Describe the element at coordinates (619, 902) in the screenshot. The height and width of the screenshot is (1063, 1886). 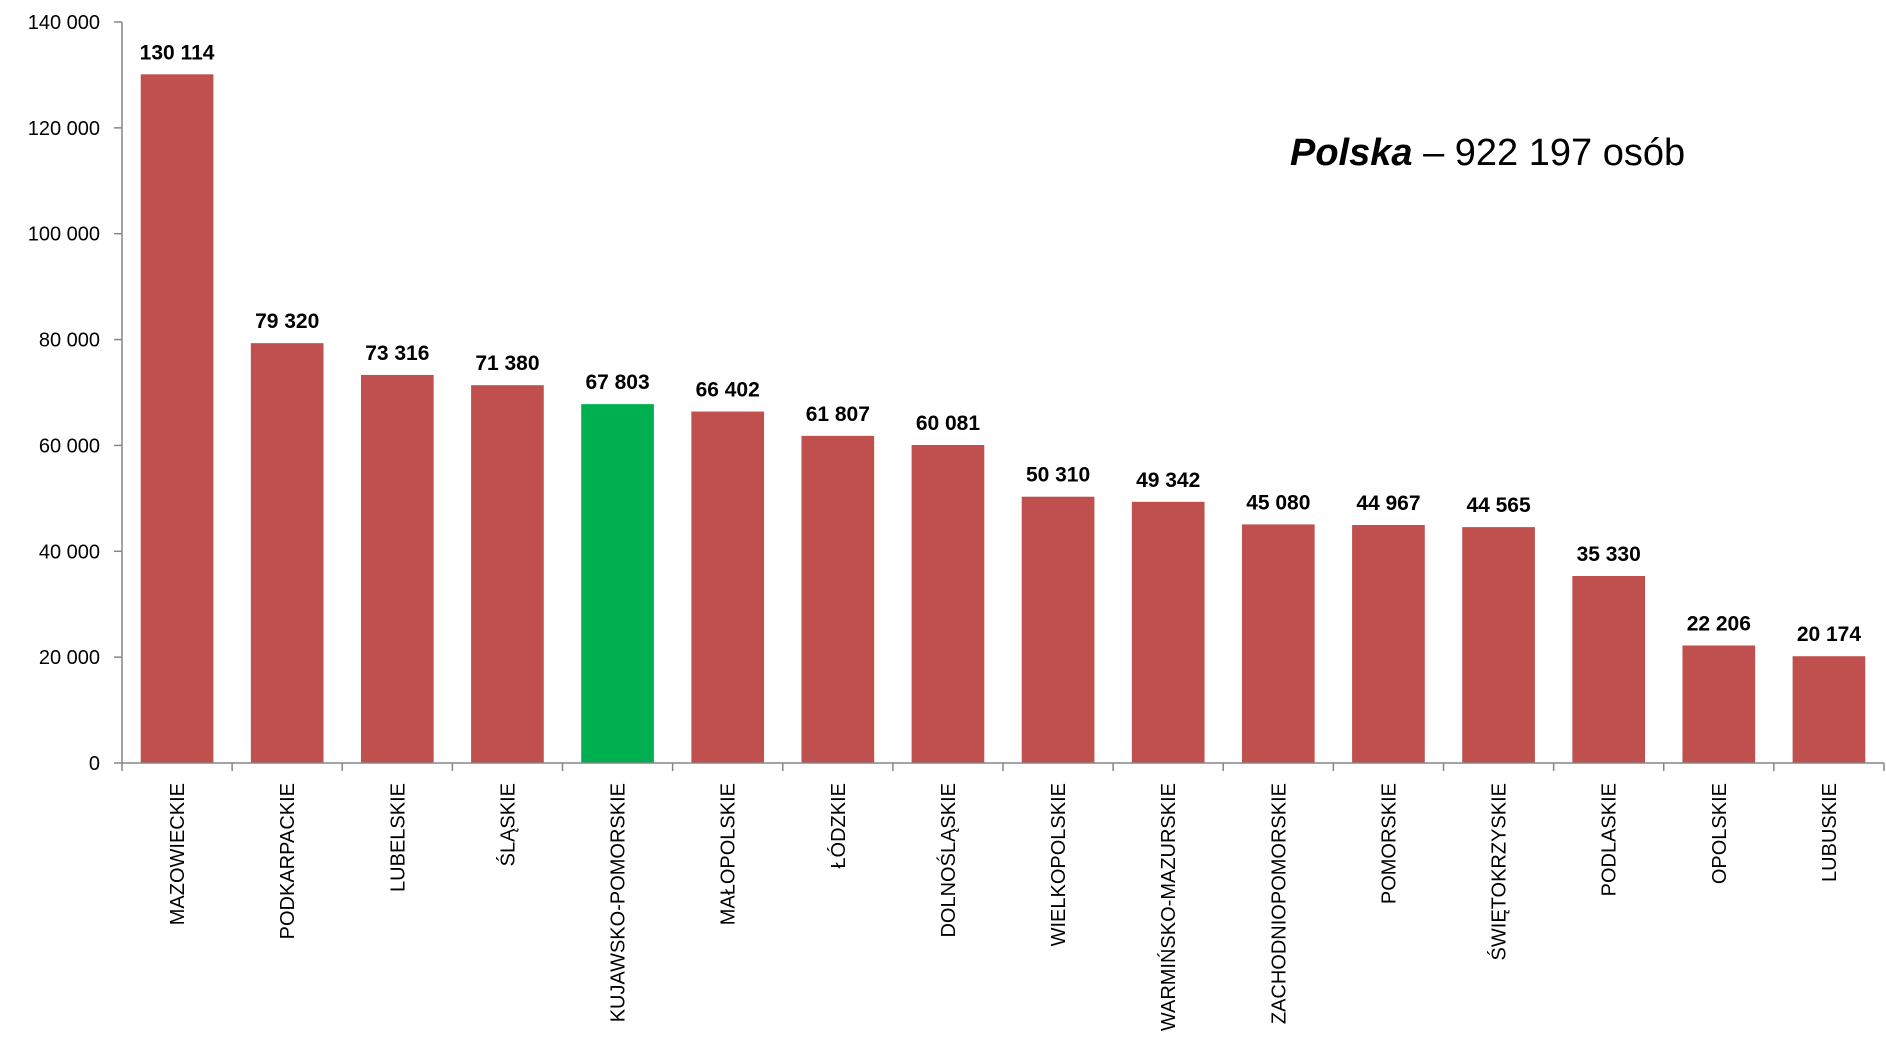
I see `x-tick-label: KUJAWSKO-POMORSKIE` at that location.